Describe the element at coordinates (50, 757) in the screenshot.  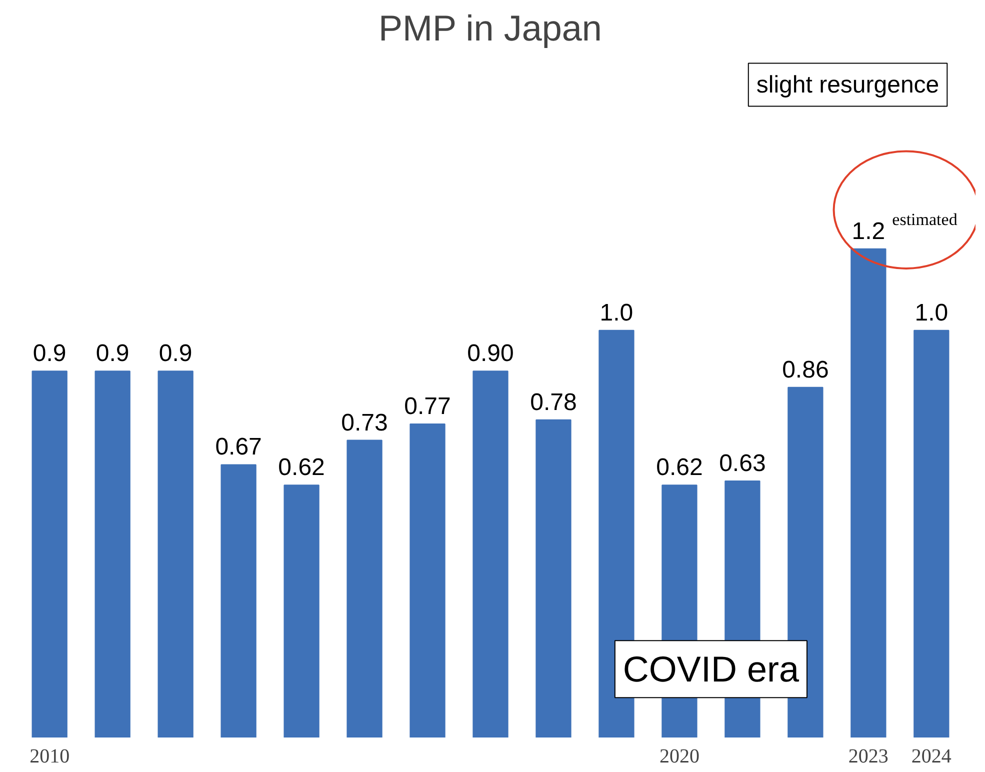
I see `x-tick-label: 2010` at that location.